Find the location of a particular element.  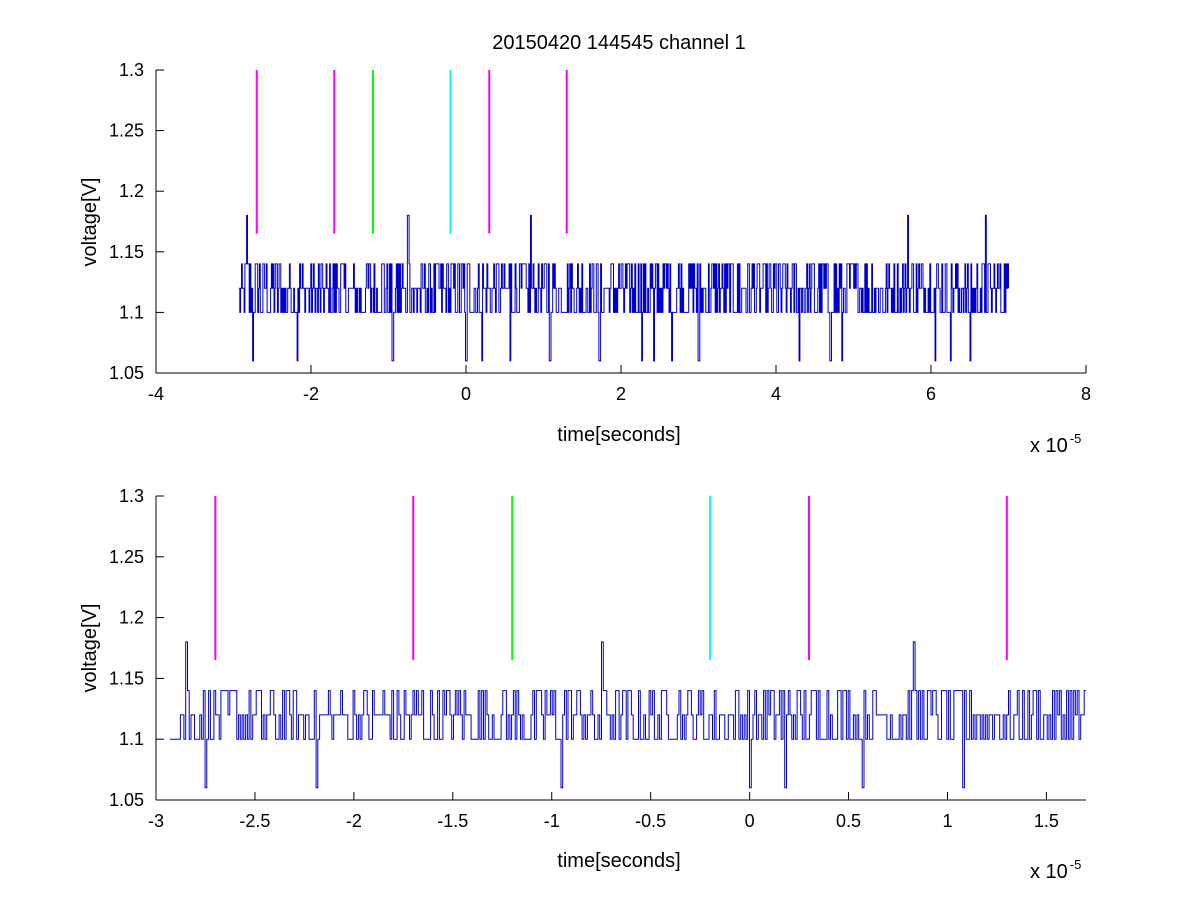

chart-title: 20150420 144545 channel 1 is located at coordinates (619, 43).